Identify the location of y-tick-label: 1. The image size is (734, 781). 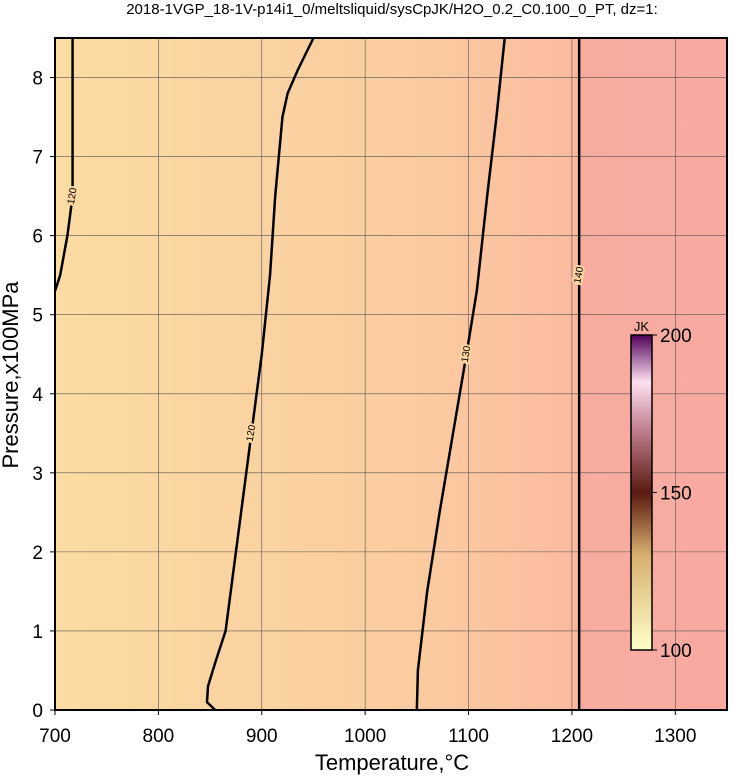
(37, 632).